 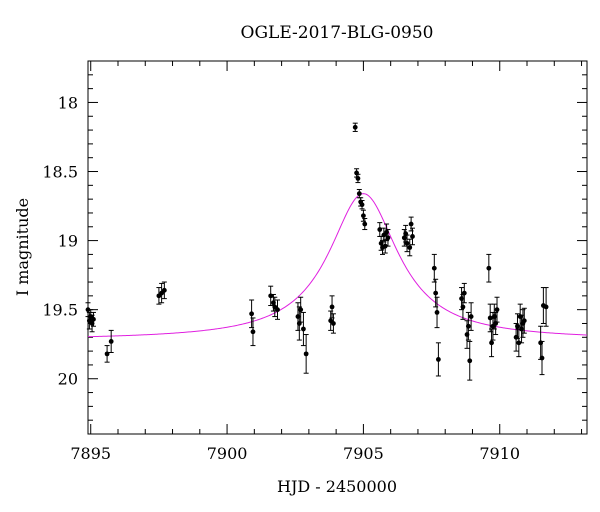 What do you see at coordinates (68, 379) in the screenshot?
I see `y-tick-label: 20` at bounding box center [68, 379].